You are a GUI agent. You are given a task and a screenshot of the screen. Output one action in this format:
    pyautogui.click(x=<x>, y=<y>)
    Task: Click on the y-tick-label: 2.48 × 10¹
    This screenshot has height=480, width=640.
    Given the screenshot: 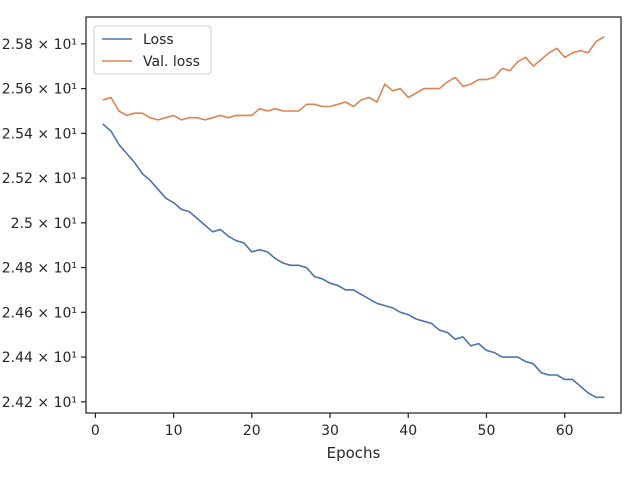 What is the action you would take?
    pyautogui.click(x=39, y=269)
    